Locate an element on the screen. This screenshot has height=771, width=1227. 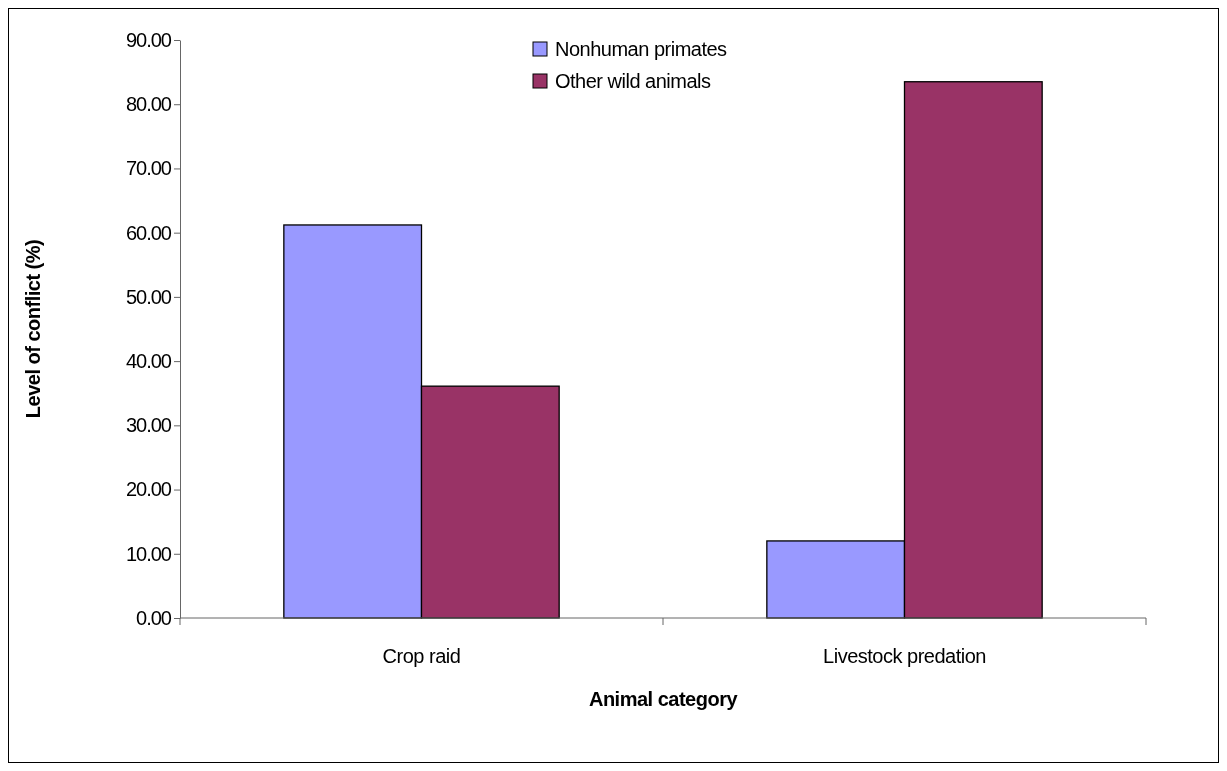
y-tick-label: 90.00 is located at coordinates (148, 39).